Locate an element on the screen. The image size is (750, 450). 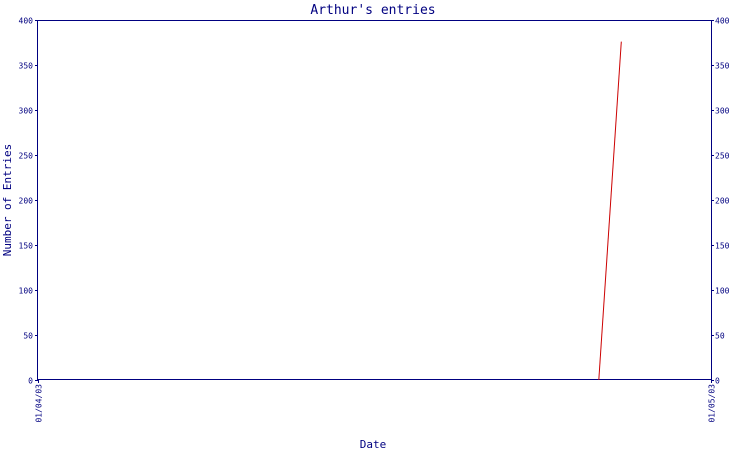
y-tick-label-right: 250 is located at coordinates (722, 156).